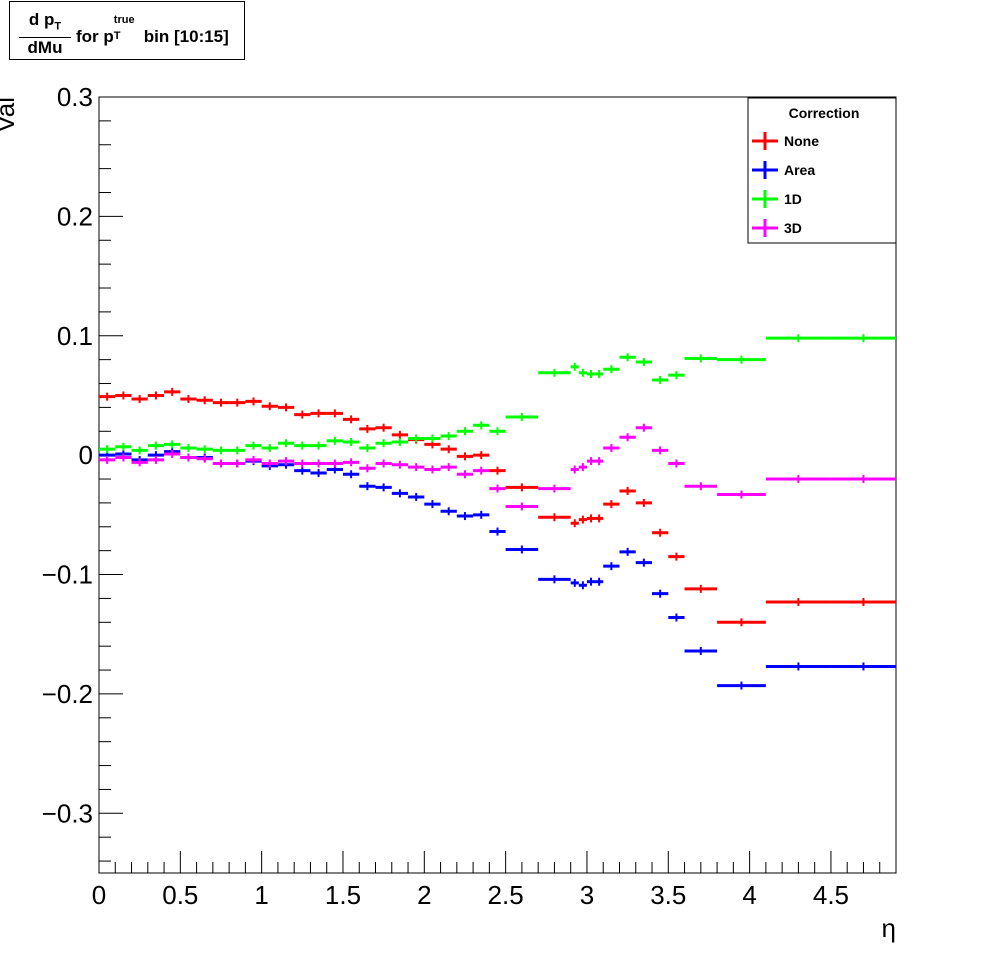  What do you see at coordinates (668, 895) in the screenshot?
I see `x-tick-label: 3.5` at bounding box center [668, 895].